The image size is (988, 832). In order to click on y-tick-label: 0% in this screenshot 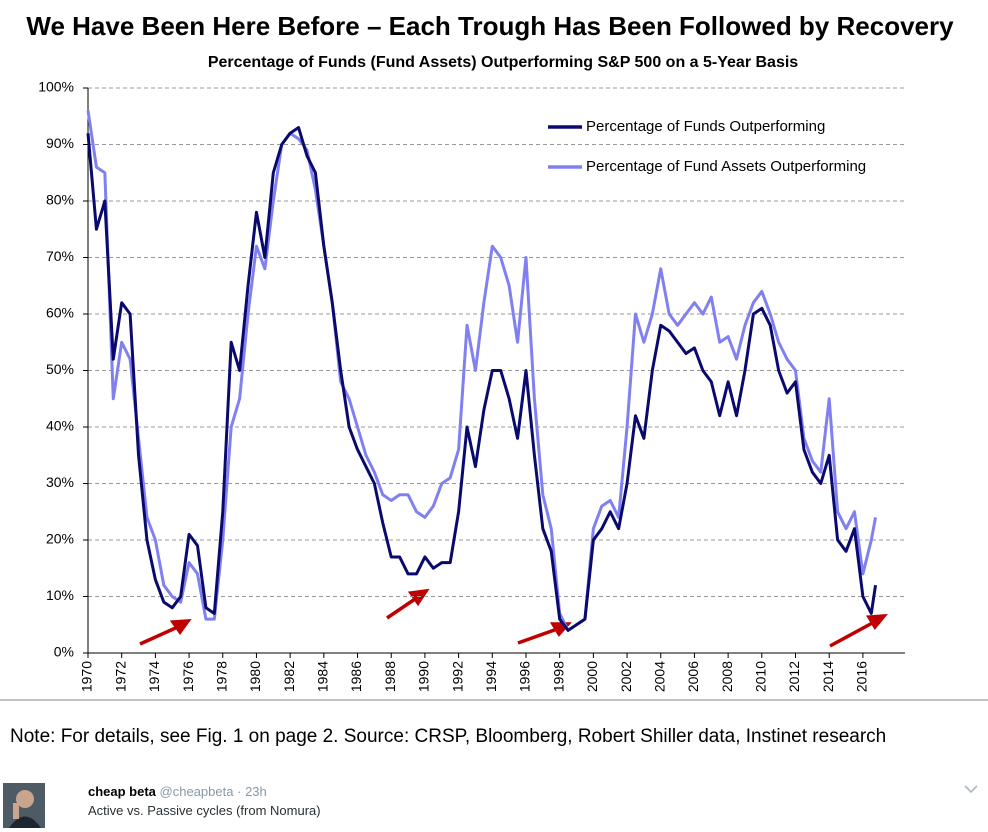, I will do `click(64, 652)`.